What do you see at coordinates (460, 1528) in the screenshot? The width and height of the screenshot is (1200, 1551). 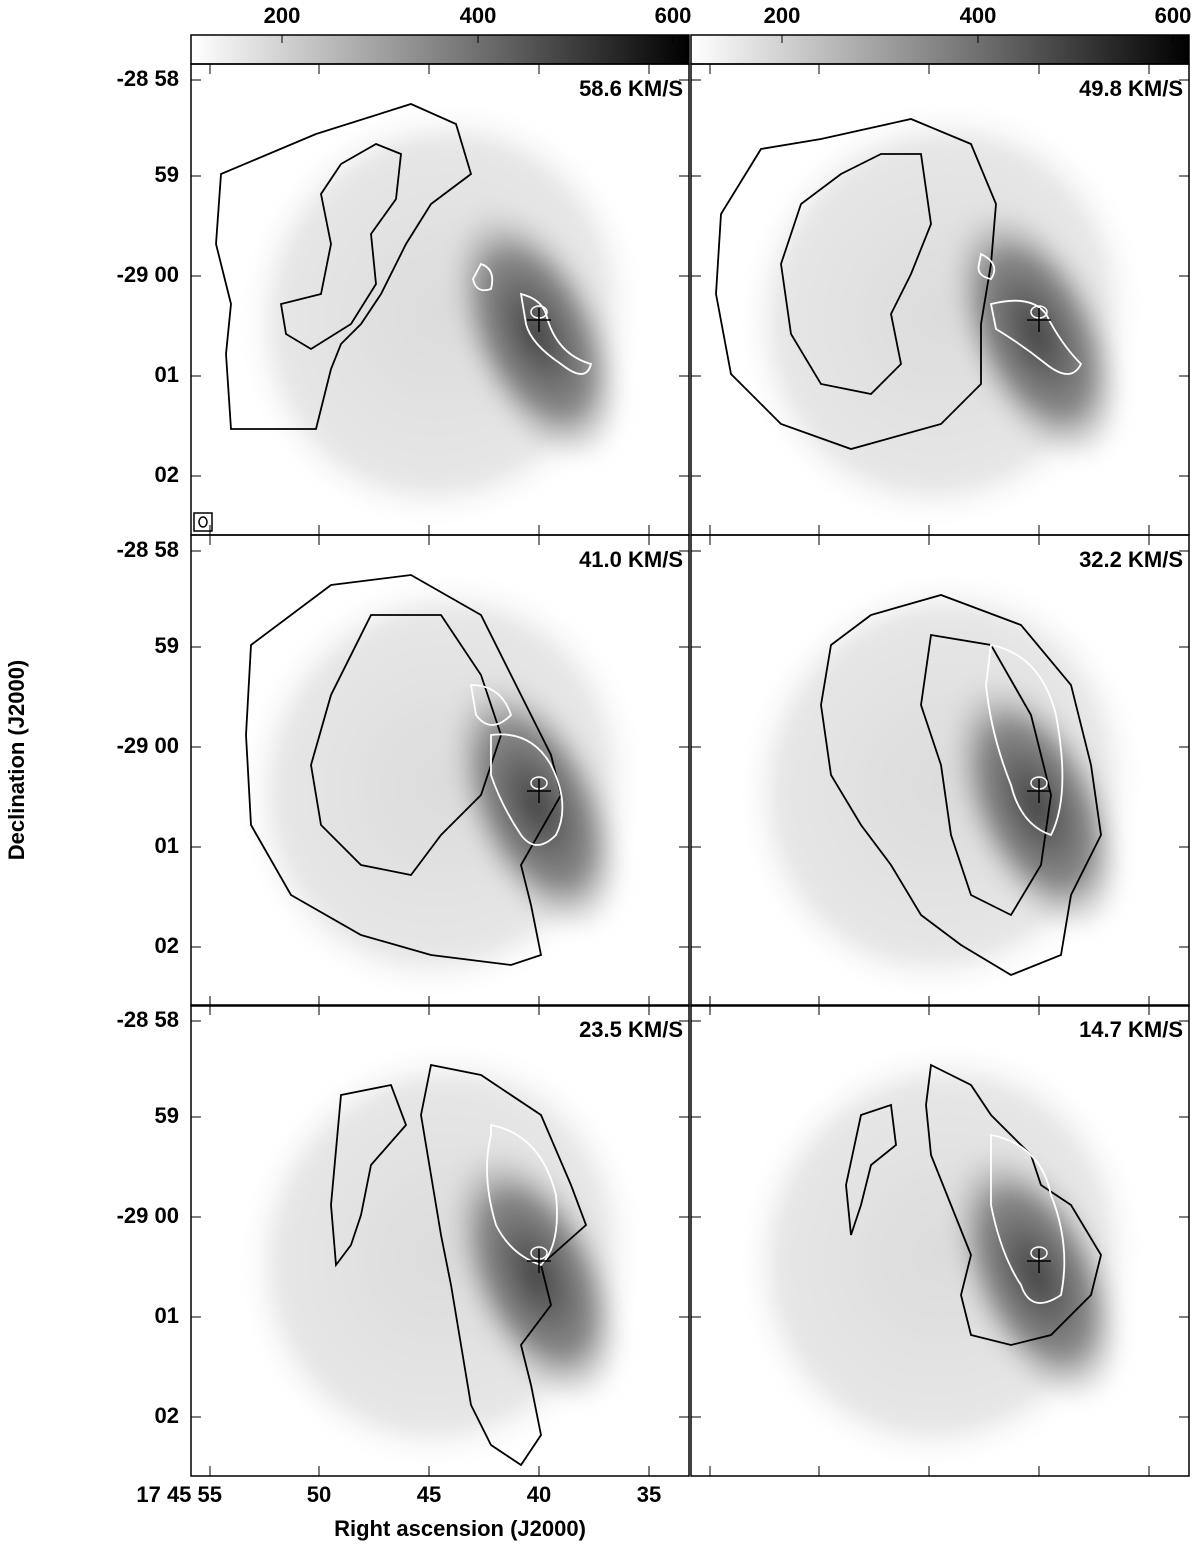 I see `x-axis-title: Right ascension (J2000)` at bounding box center [460, 1528].